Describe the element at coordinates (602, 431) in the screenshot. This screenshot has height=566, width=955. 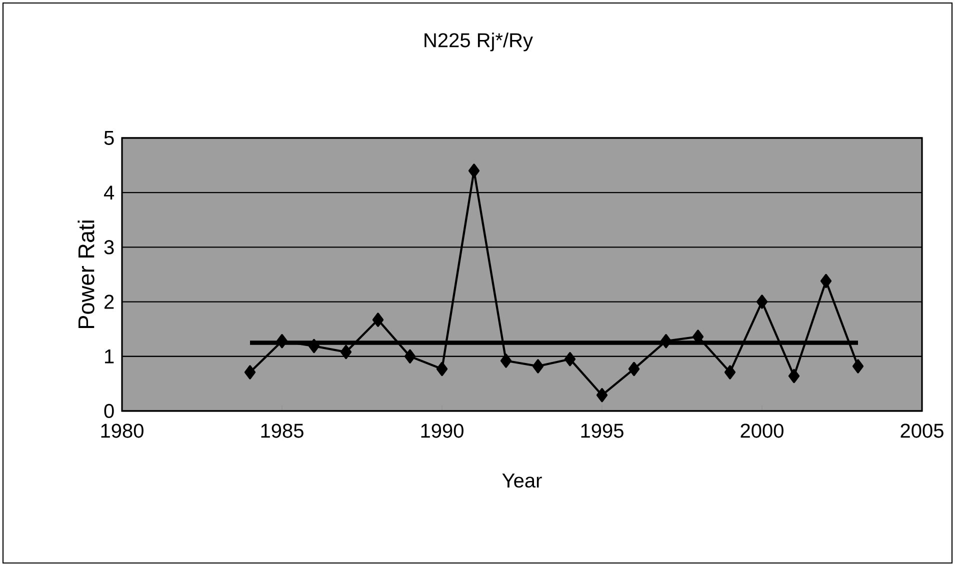
I see `x-tick-label: 1995` at that location.